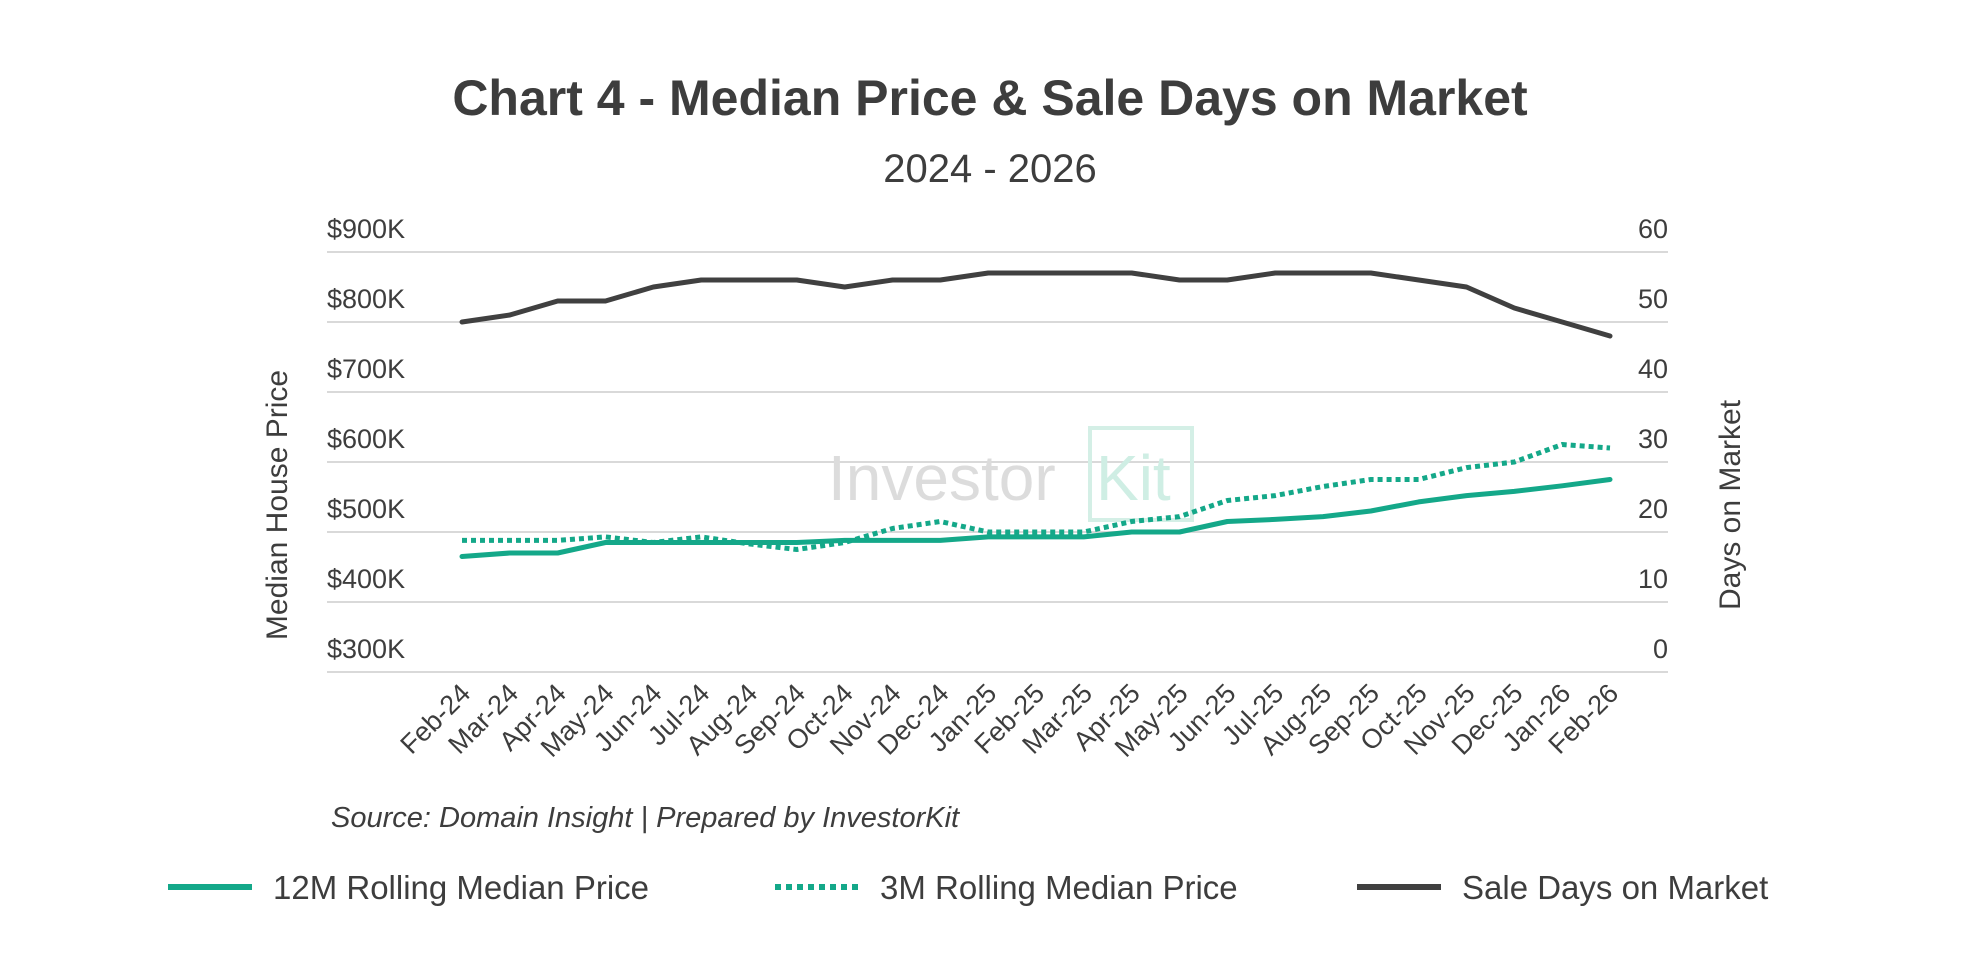 Image resolution: width=1980 pixels, height=960 pixels. I want to click on y-left-tick-label: $800K, so click(366, 299).